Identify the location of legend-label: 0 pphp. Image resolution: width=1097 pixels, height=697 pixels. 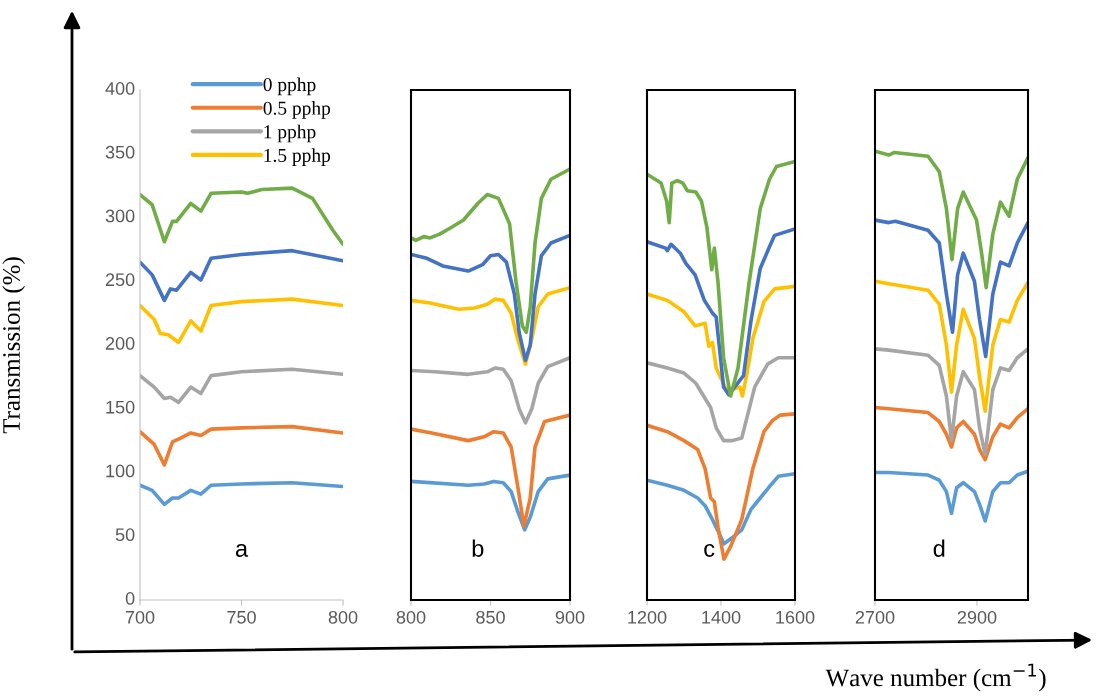
(289, 86).